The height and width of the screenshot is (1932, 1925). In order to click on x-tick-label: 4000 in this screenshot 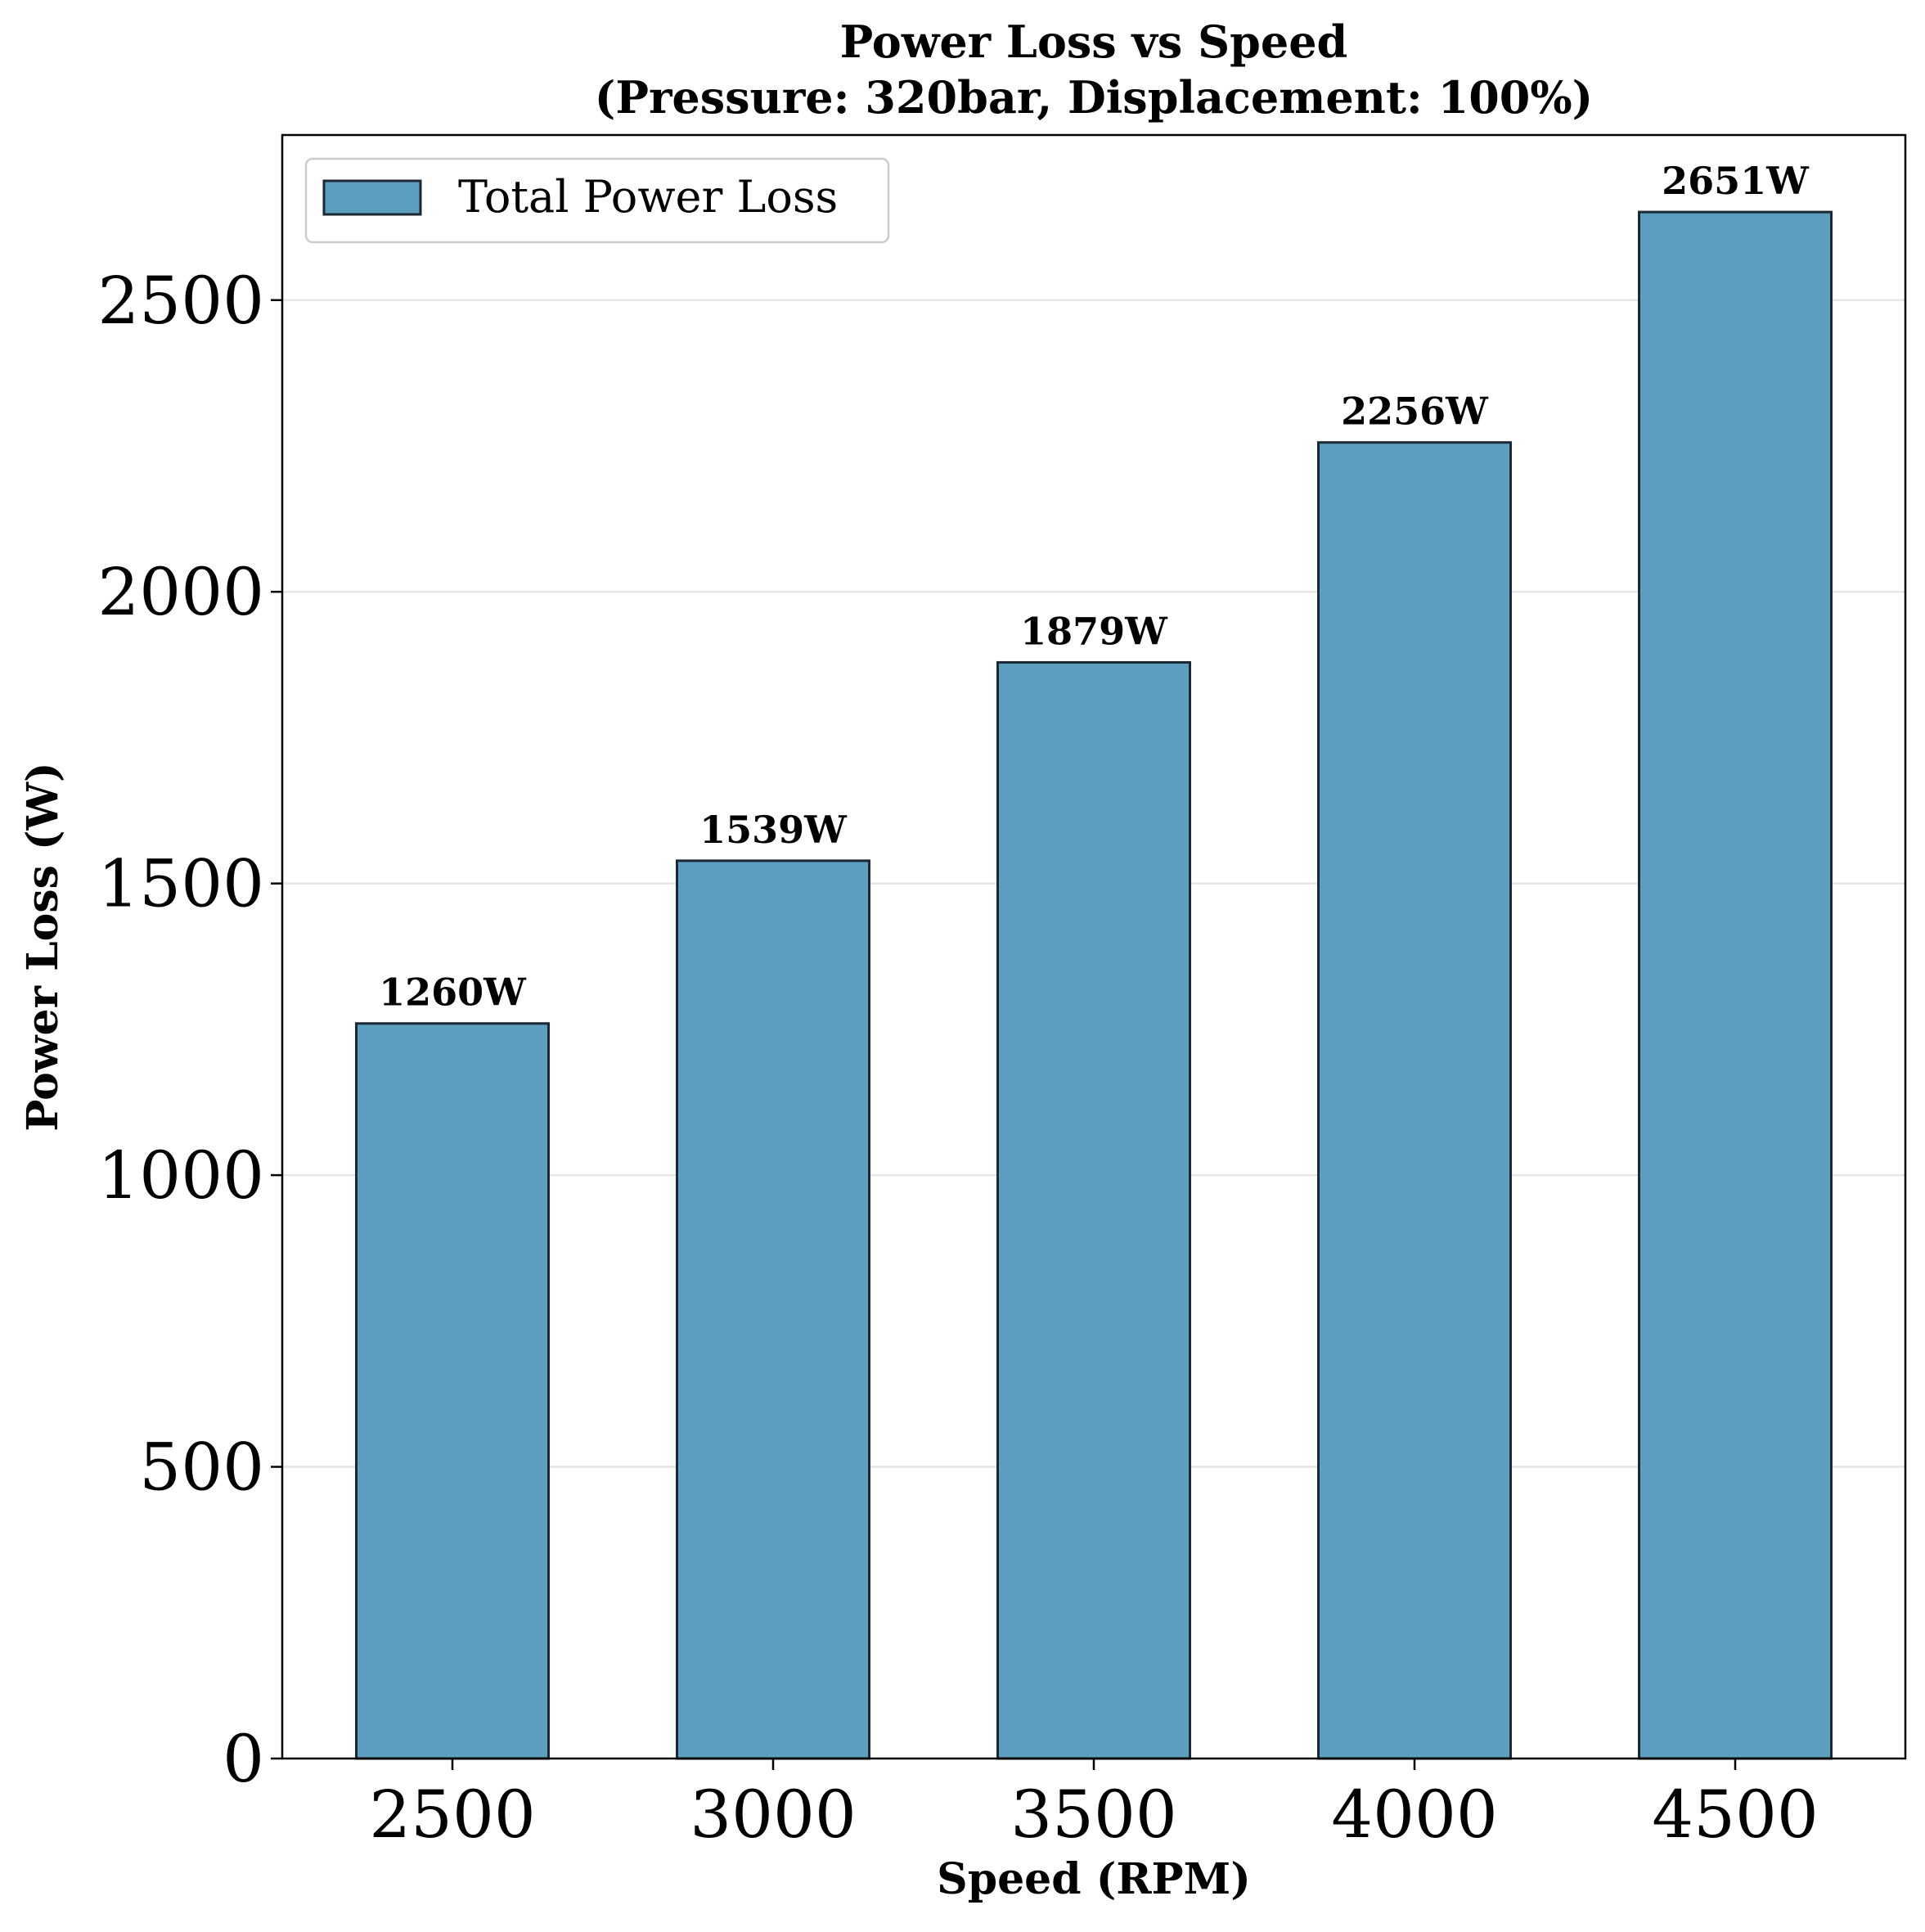, I will do `click(1414, 1815)`.